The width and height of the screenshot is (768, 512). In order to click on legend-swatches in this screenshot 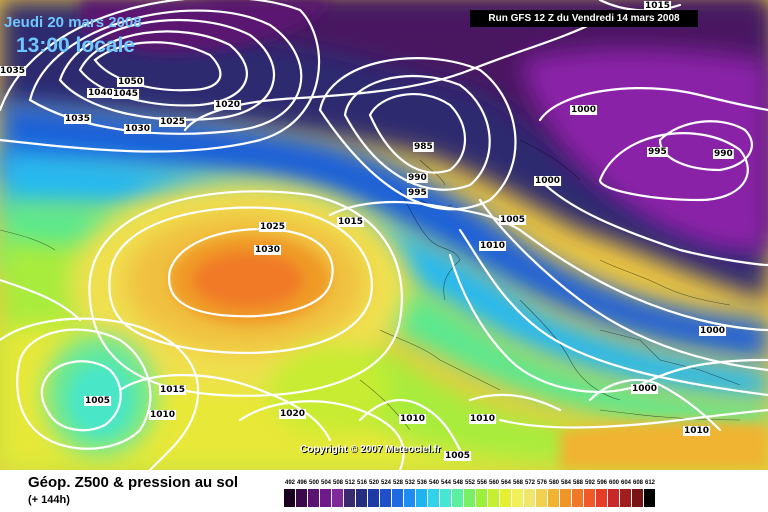, I will do `click(470, 498)`.